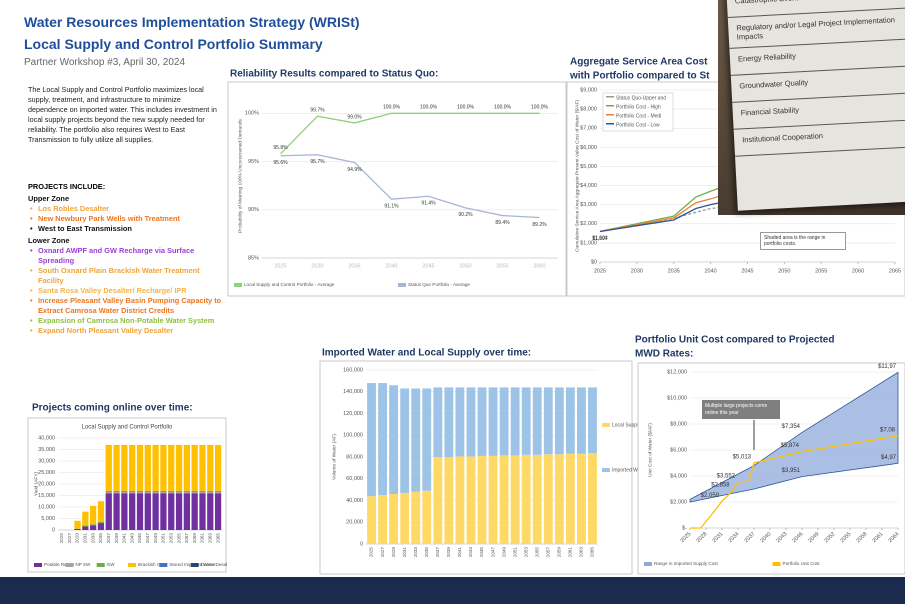 This screenshot has width=905, height=604. I want to click on x-tick-label: 2041, so click(124, 538).